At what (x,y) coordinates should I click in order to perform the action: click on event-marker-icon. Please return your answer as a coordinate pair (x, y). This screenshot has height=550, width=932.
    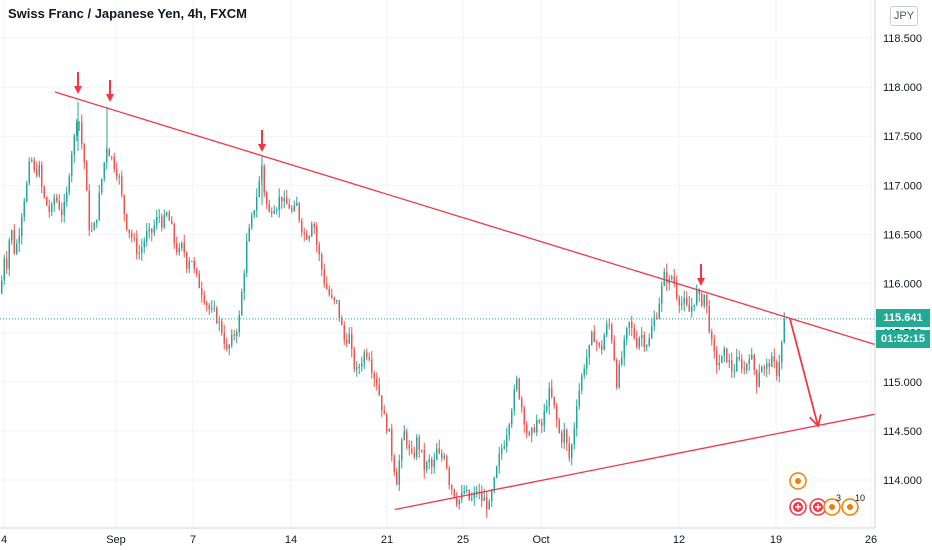
    Looking at the image, I should click on (798, 481).